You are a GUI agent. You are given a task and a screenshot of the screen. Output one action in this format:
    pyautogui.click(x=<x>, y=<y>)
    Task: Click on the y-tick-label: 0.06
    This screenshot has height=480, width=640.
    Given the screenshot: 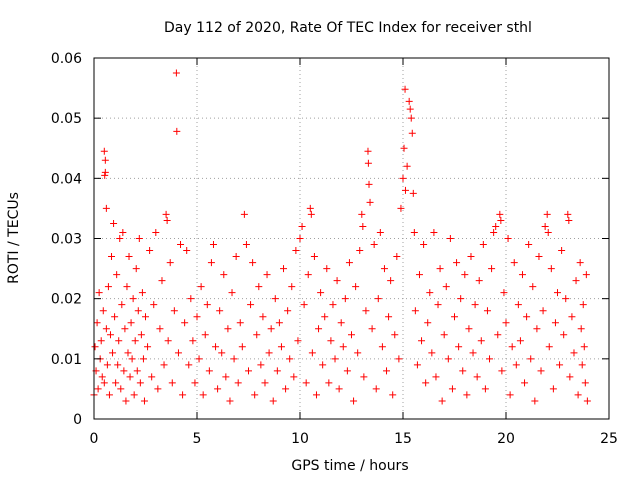 What is the action you would take?
    pyautogui.click(x=66, y=59)
    